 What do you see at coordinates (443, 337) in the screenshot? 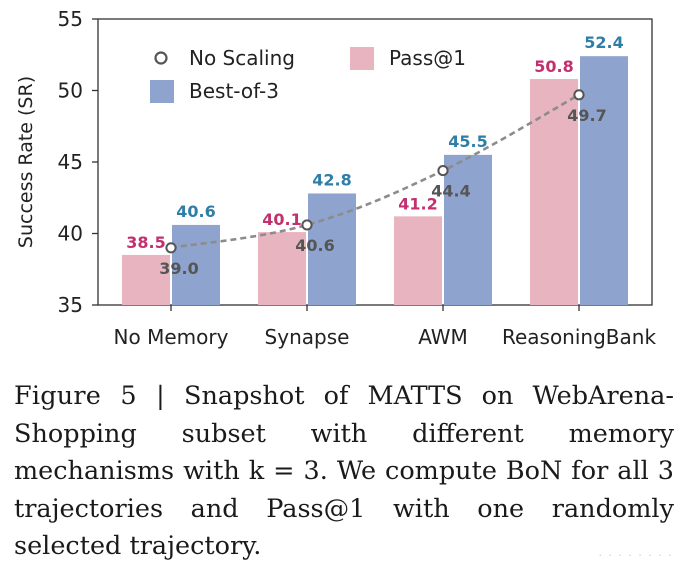
I see `x-tick-label: AWM` at bounding box center [443, 337].